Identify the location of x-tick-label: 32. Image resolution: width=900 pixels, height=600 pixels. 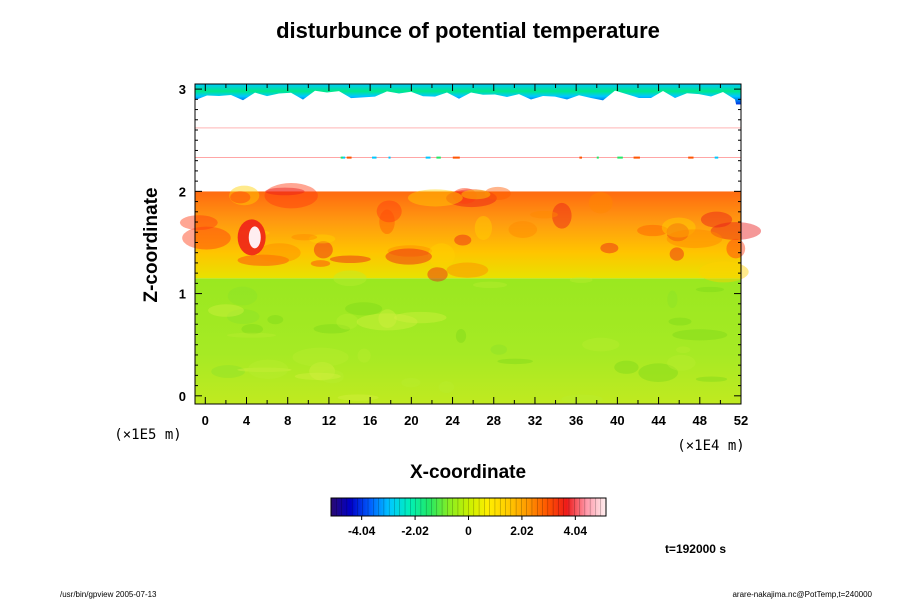
(535, 420).